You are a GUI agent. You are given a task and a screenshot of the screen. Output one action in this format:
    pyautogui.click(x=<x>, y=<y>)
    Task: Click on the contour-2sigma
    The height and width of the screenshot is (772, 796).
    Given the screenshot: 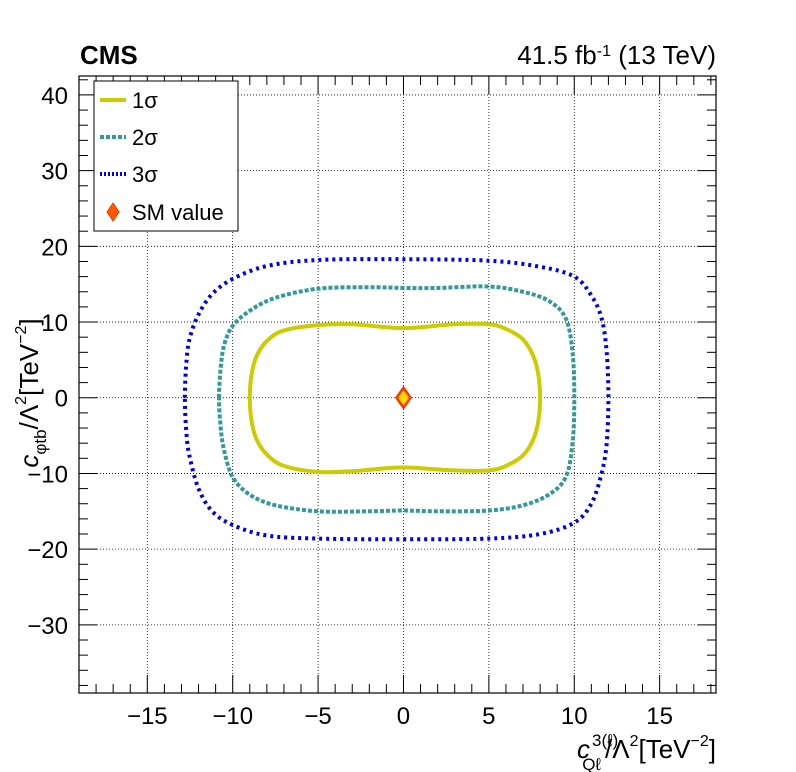 What is the action you would take?
    pyautogui.click(x=397, y=399)
    